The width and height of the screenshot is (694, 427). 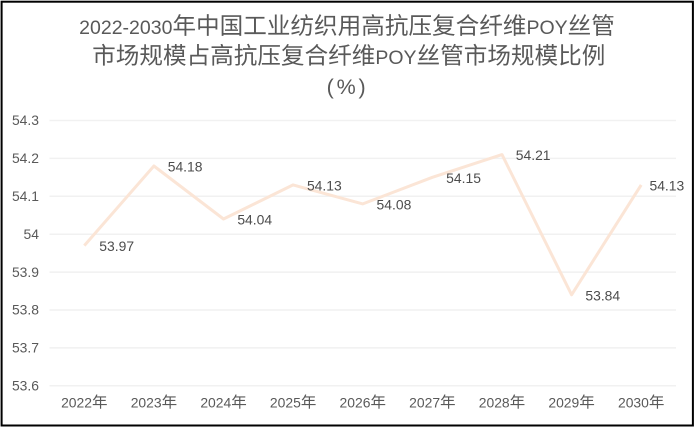 What do you see at coordinates (25, 120) in the screenshot?
I see `svg-text: 54.3` at bounding box center [25, 120].